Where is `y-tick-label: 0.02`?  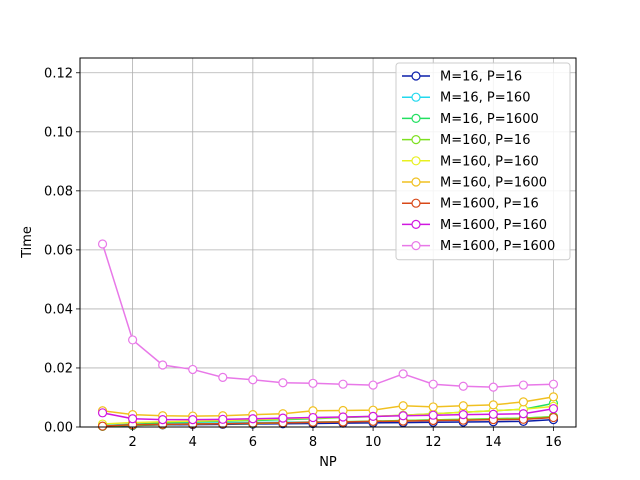
y-tick-label: 0.02 is located at coordinates (58, 368).